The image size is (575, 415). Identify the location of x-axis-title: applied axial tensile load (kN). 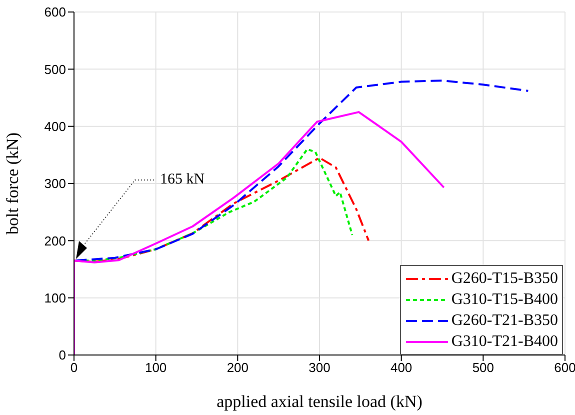
(319, 401).